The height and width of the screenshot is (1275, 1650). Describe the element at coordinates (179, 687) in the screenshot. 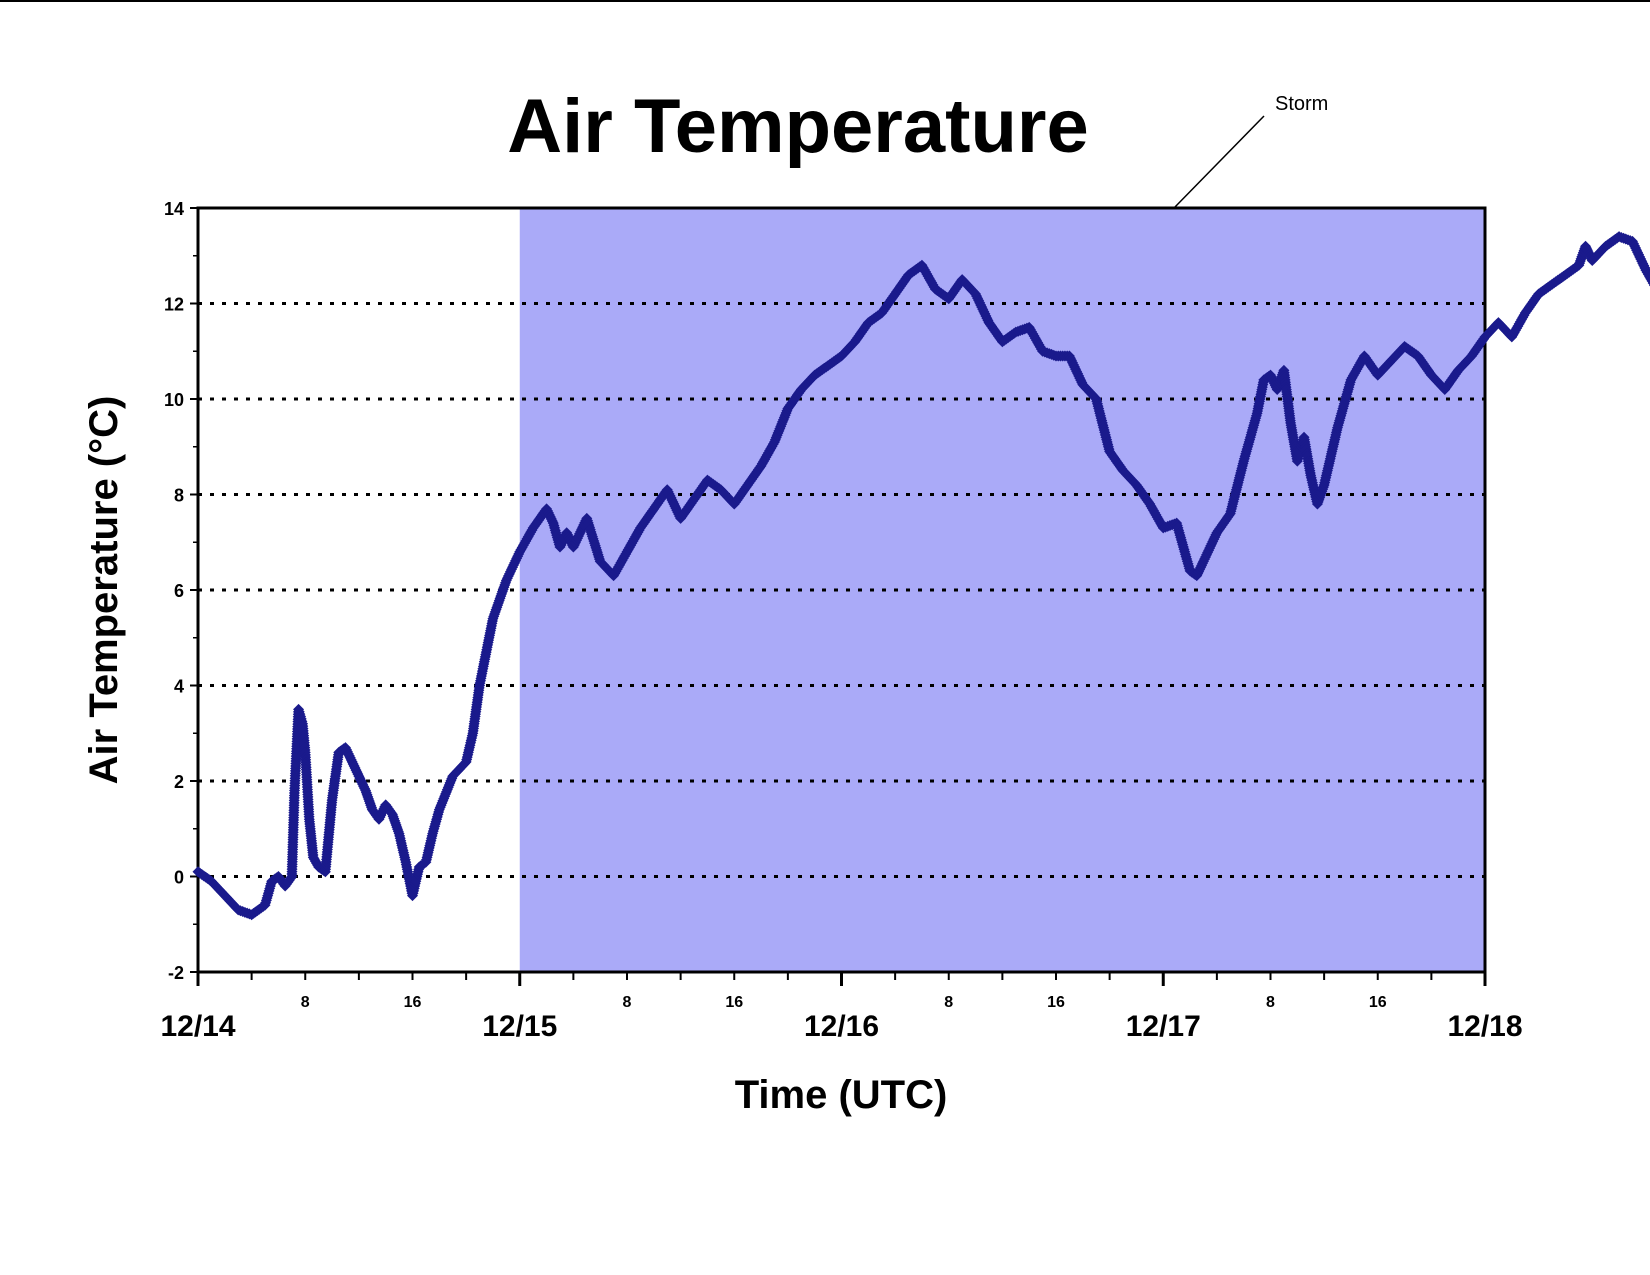

I see `y-tick-label: 4` at that location.